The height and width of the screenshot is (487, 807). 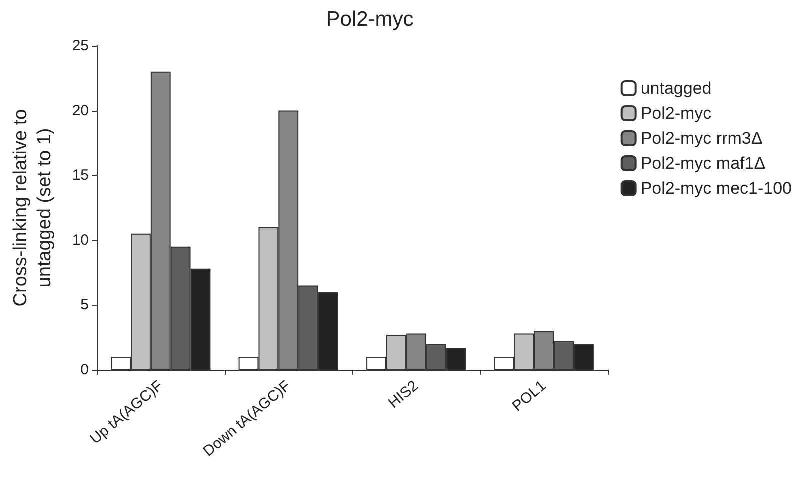 I want to click on legend-label: Pol2-myc maf1Δ, so click(x=703, y=163).